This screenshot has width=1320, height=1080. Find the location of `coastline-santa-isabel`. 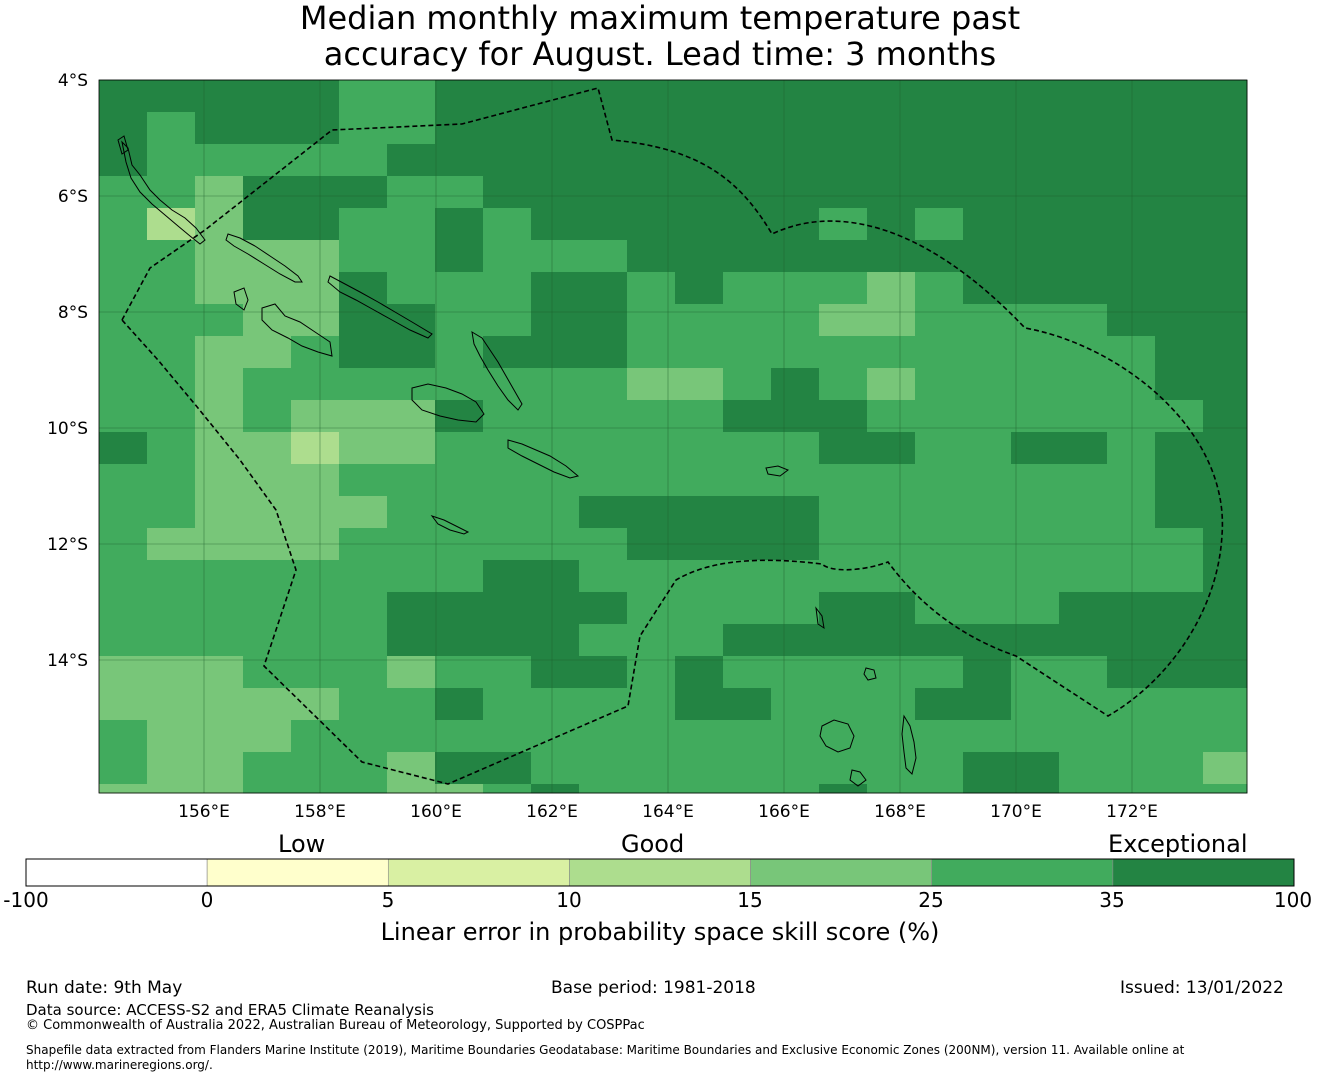

coastline-santa-isabel is located at coordinates (380, 307).